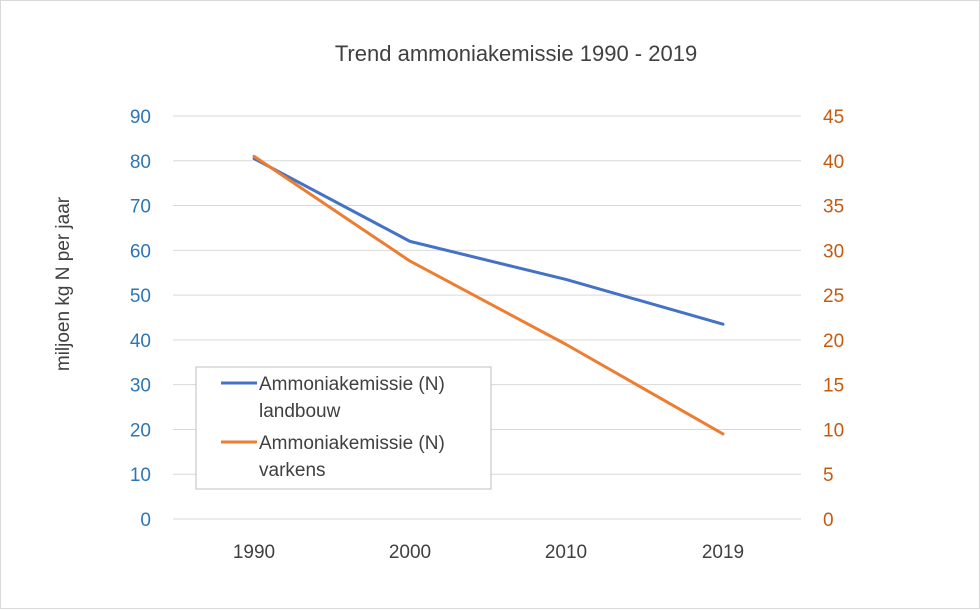  What do you see at coordinates (833, 341) in the screenshot?
I see `right-y-tick-label: 20` at bounding box center [833, 341].